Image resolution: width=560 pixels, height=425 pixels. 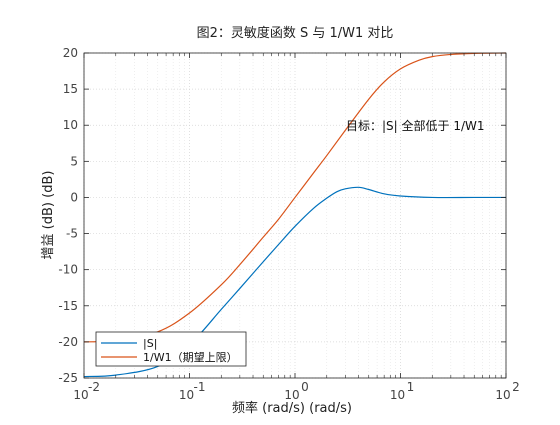 What do you see at coordinates (411, 387) in the screenshot?
I see `x-tick-exponent: 1` at bounding box center [411, 387].